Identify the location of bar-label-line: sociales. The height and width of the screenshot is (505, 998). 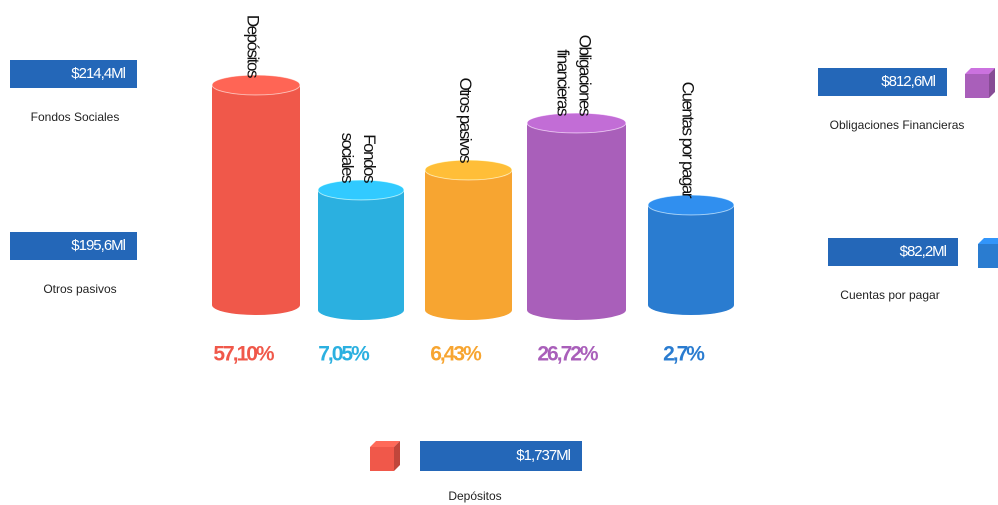
(347, 158).